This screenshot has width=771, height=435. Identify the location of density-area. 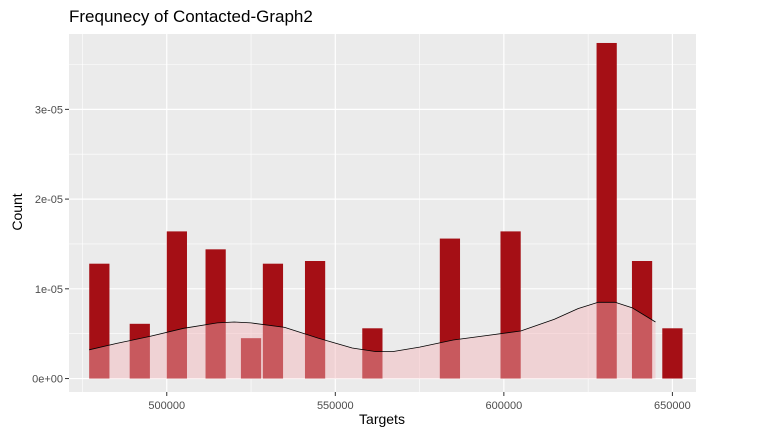
(372, 340).